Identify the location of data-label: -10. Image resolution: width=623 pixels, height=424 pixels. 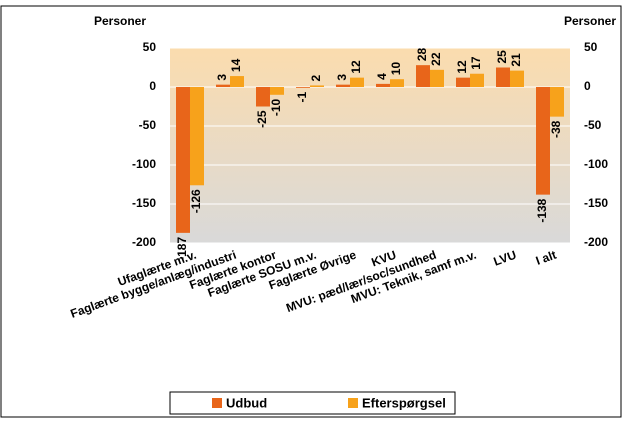
(276, 107).